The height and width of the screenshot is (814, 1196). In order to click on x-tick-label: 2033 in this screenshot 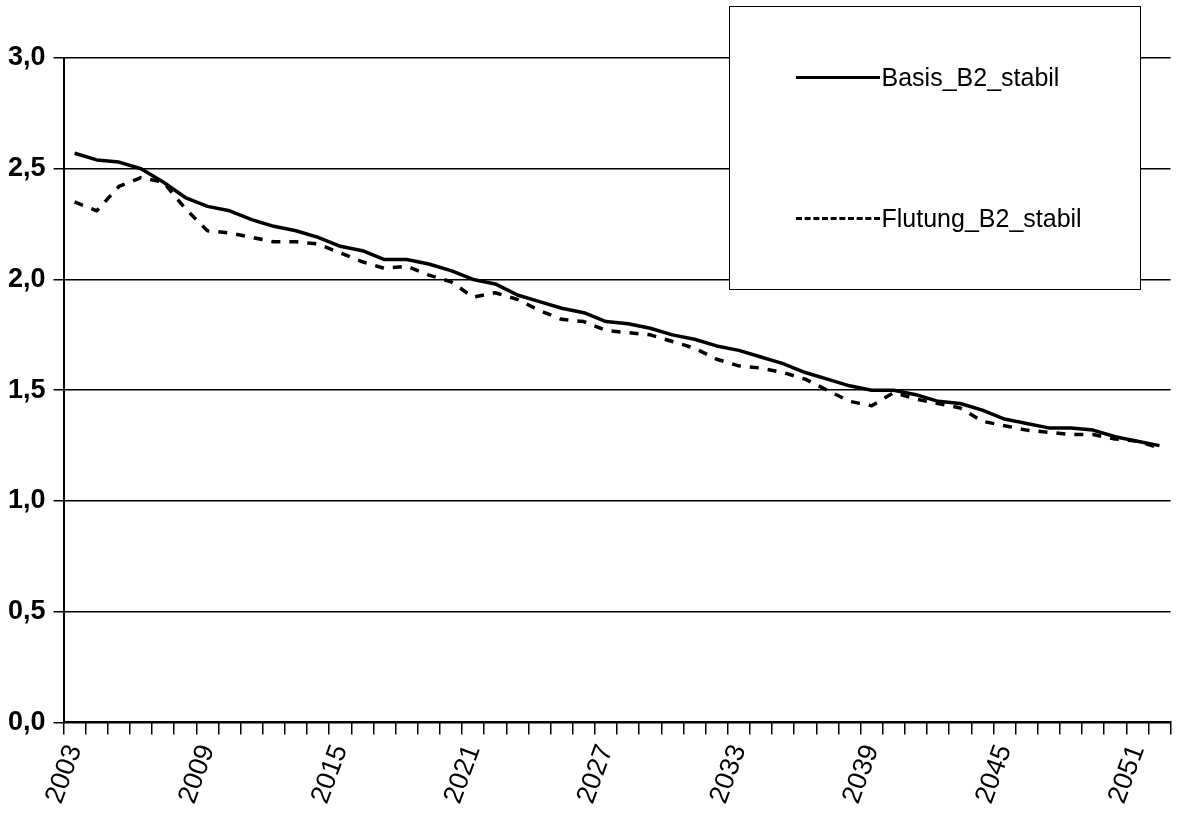, I will do `click(727, 774)`.